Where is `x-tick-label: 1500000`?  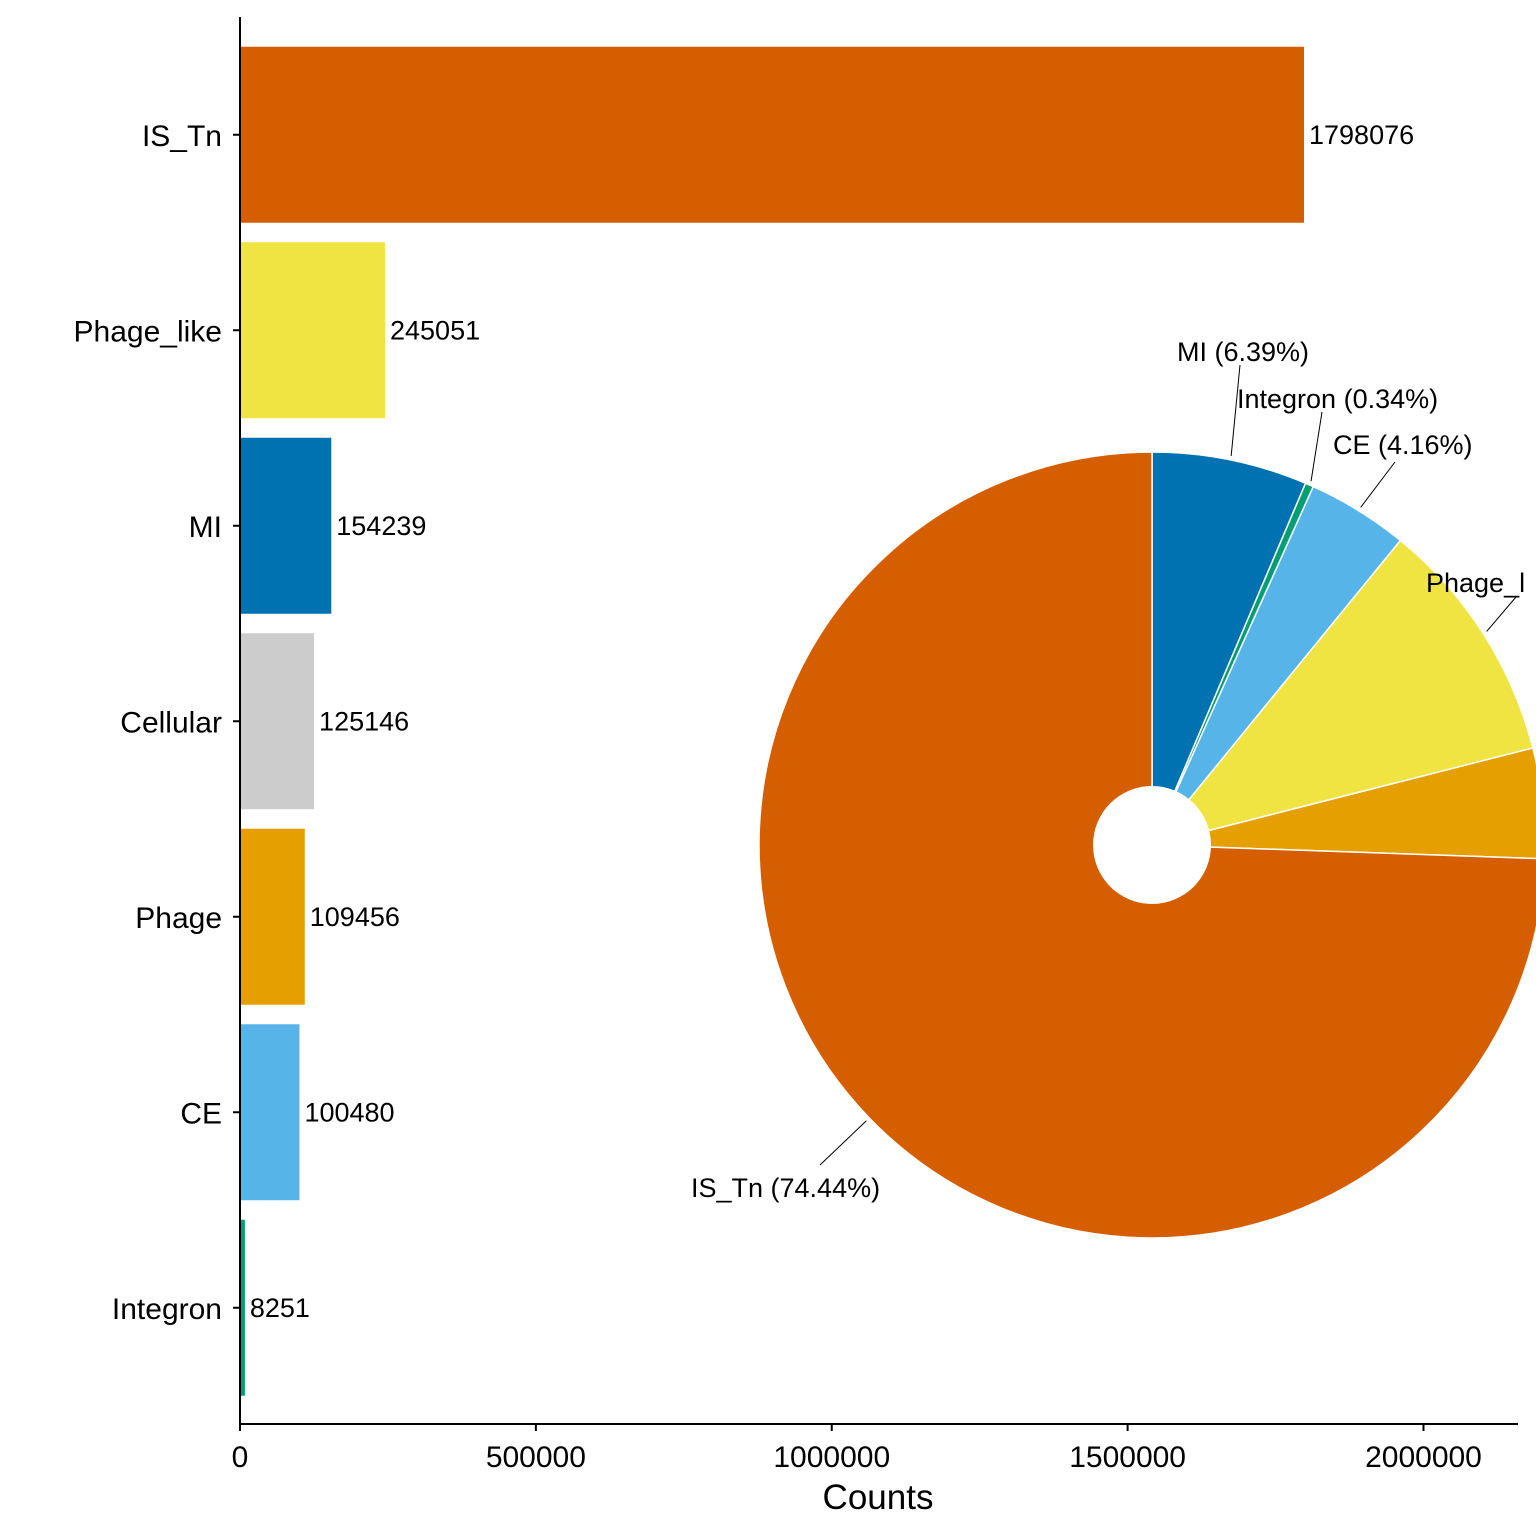 x-tick-label: 1500000 is located at coordinates (1127, 1457).